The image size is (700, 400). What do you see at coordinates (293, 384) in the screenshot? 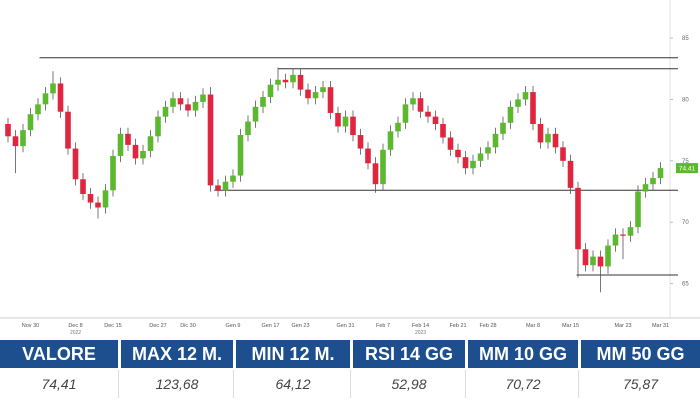
I see `table-value: 64,12` at bounding box center [293, 384].